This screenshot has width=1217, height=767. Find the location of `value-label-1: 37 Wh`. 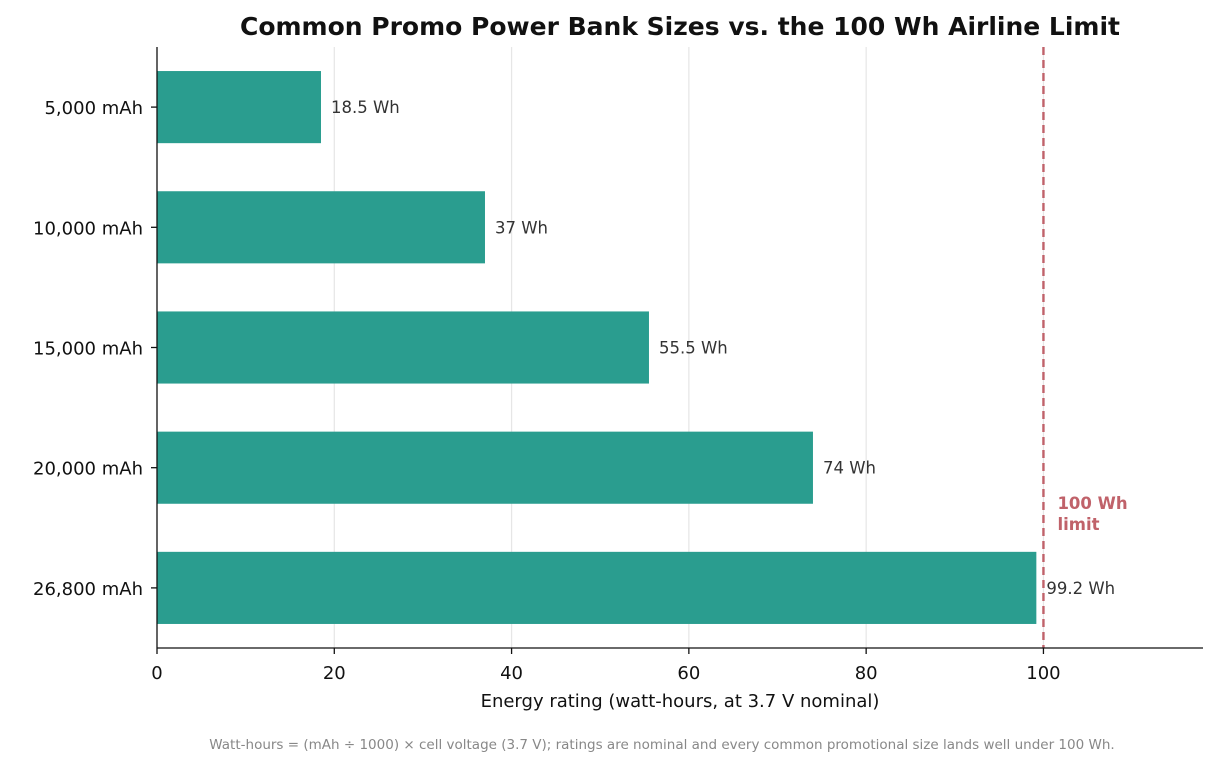

value-label-1: 37 Wh is located at coordinates (521, 227).